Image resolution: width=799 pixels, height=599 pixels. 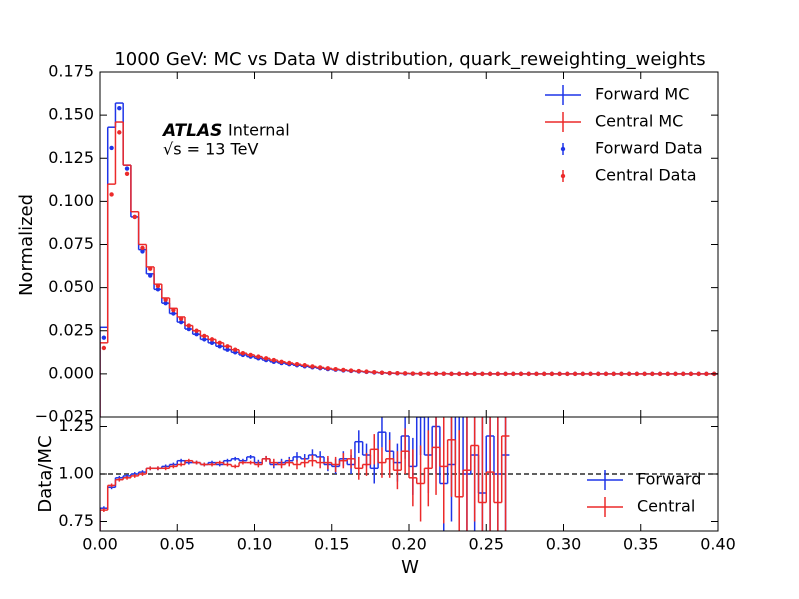 I want to click on x-tick-label: 0.20, so click(x=409, y=544).